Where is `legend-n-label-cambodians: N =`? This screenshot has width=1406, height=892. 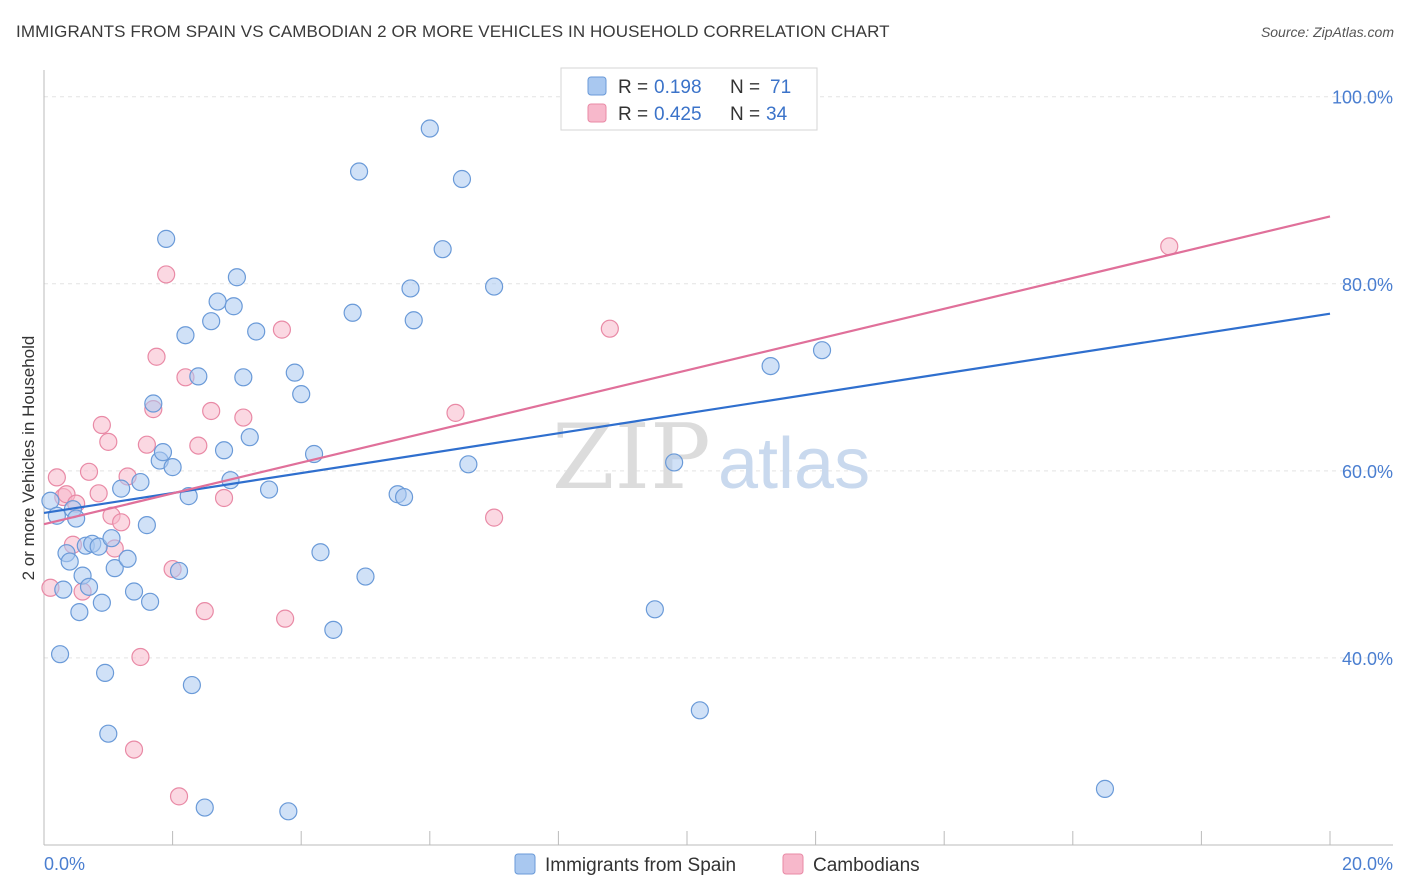
legend-n-label-cambodians: N = is located at coordinates (745, 114).